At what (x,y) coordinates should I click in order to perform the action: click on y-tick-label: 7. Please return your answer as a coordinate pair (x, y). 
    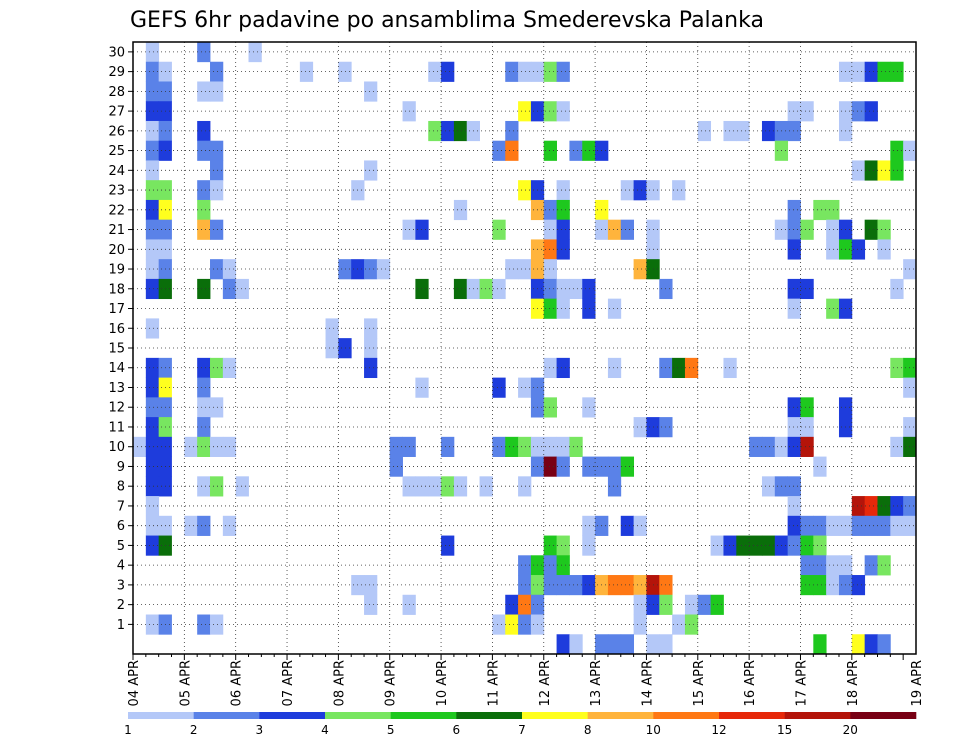
    Looking at the image, I should click on (121, 506).